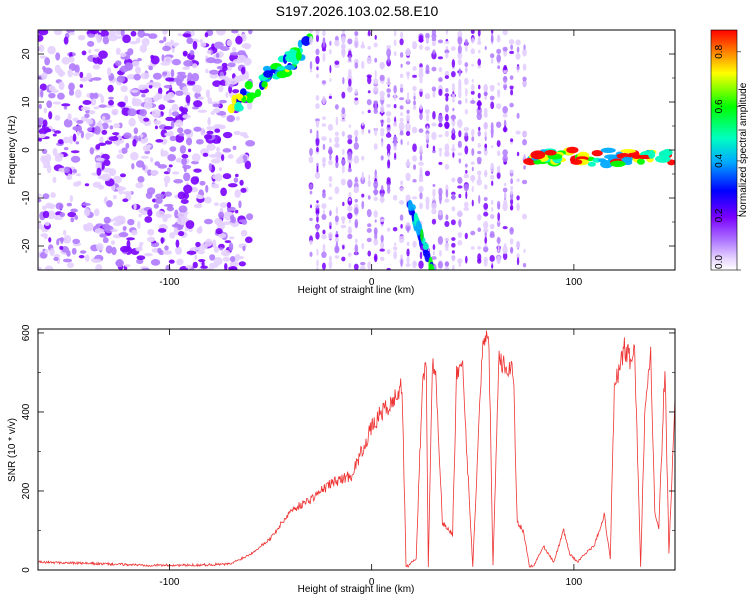  What do you see at coordinates (356, 290) in the screenshot?
I see `spectrogram-x-label: Height of straight line (km)` at bounding box center [356, 290].